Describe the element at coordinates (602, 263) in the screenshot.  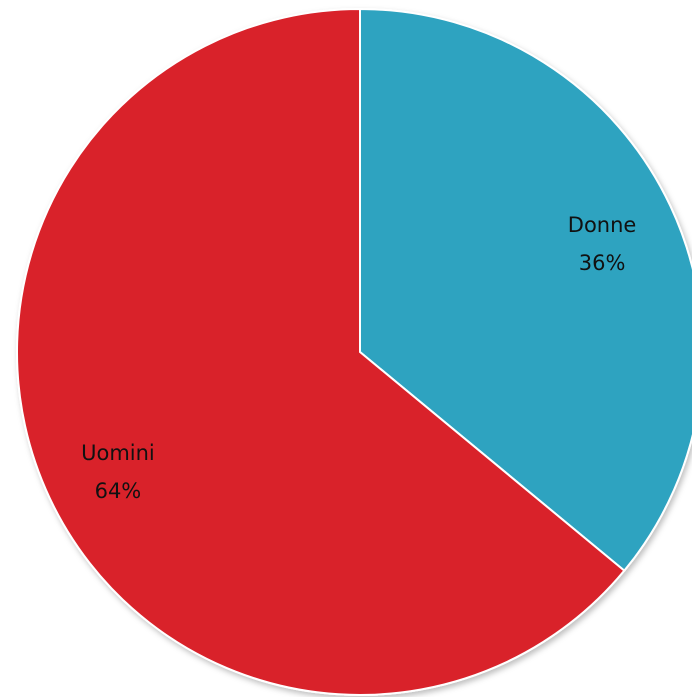
I see `slice-value-donne: 36%` at that location.